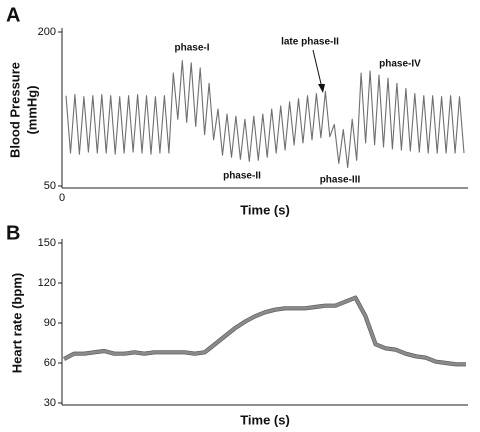  Describe the element at coordinates (16, 323) in the screenshot. I see `y-axis-label: Heart rate (bpm)` at that location.